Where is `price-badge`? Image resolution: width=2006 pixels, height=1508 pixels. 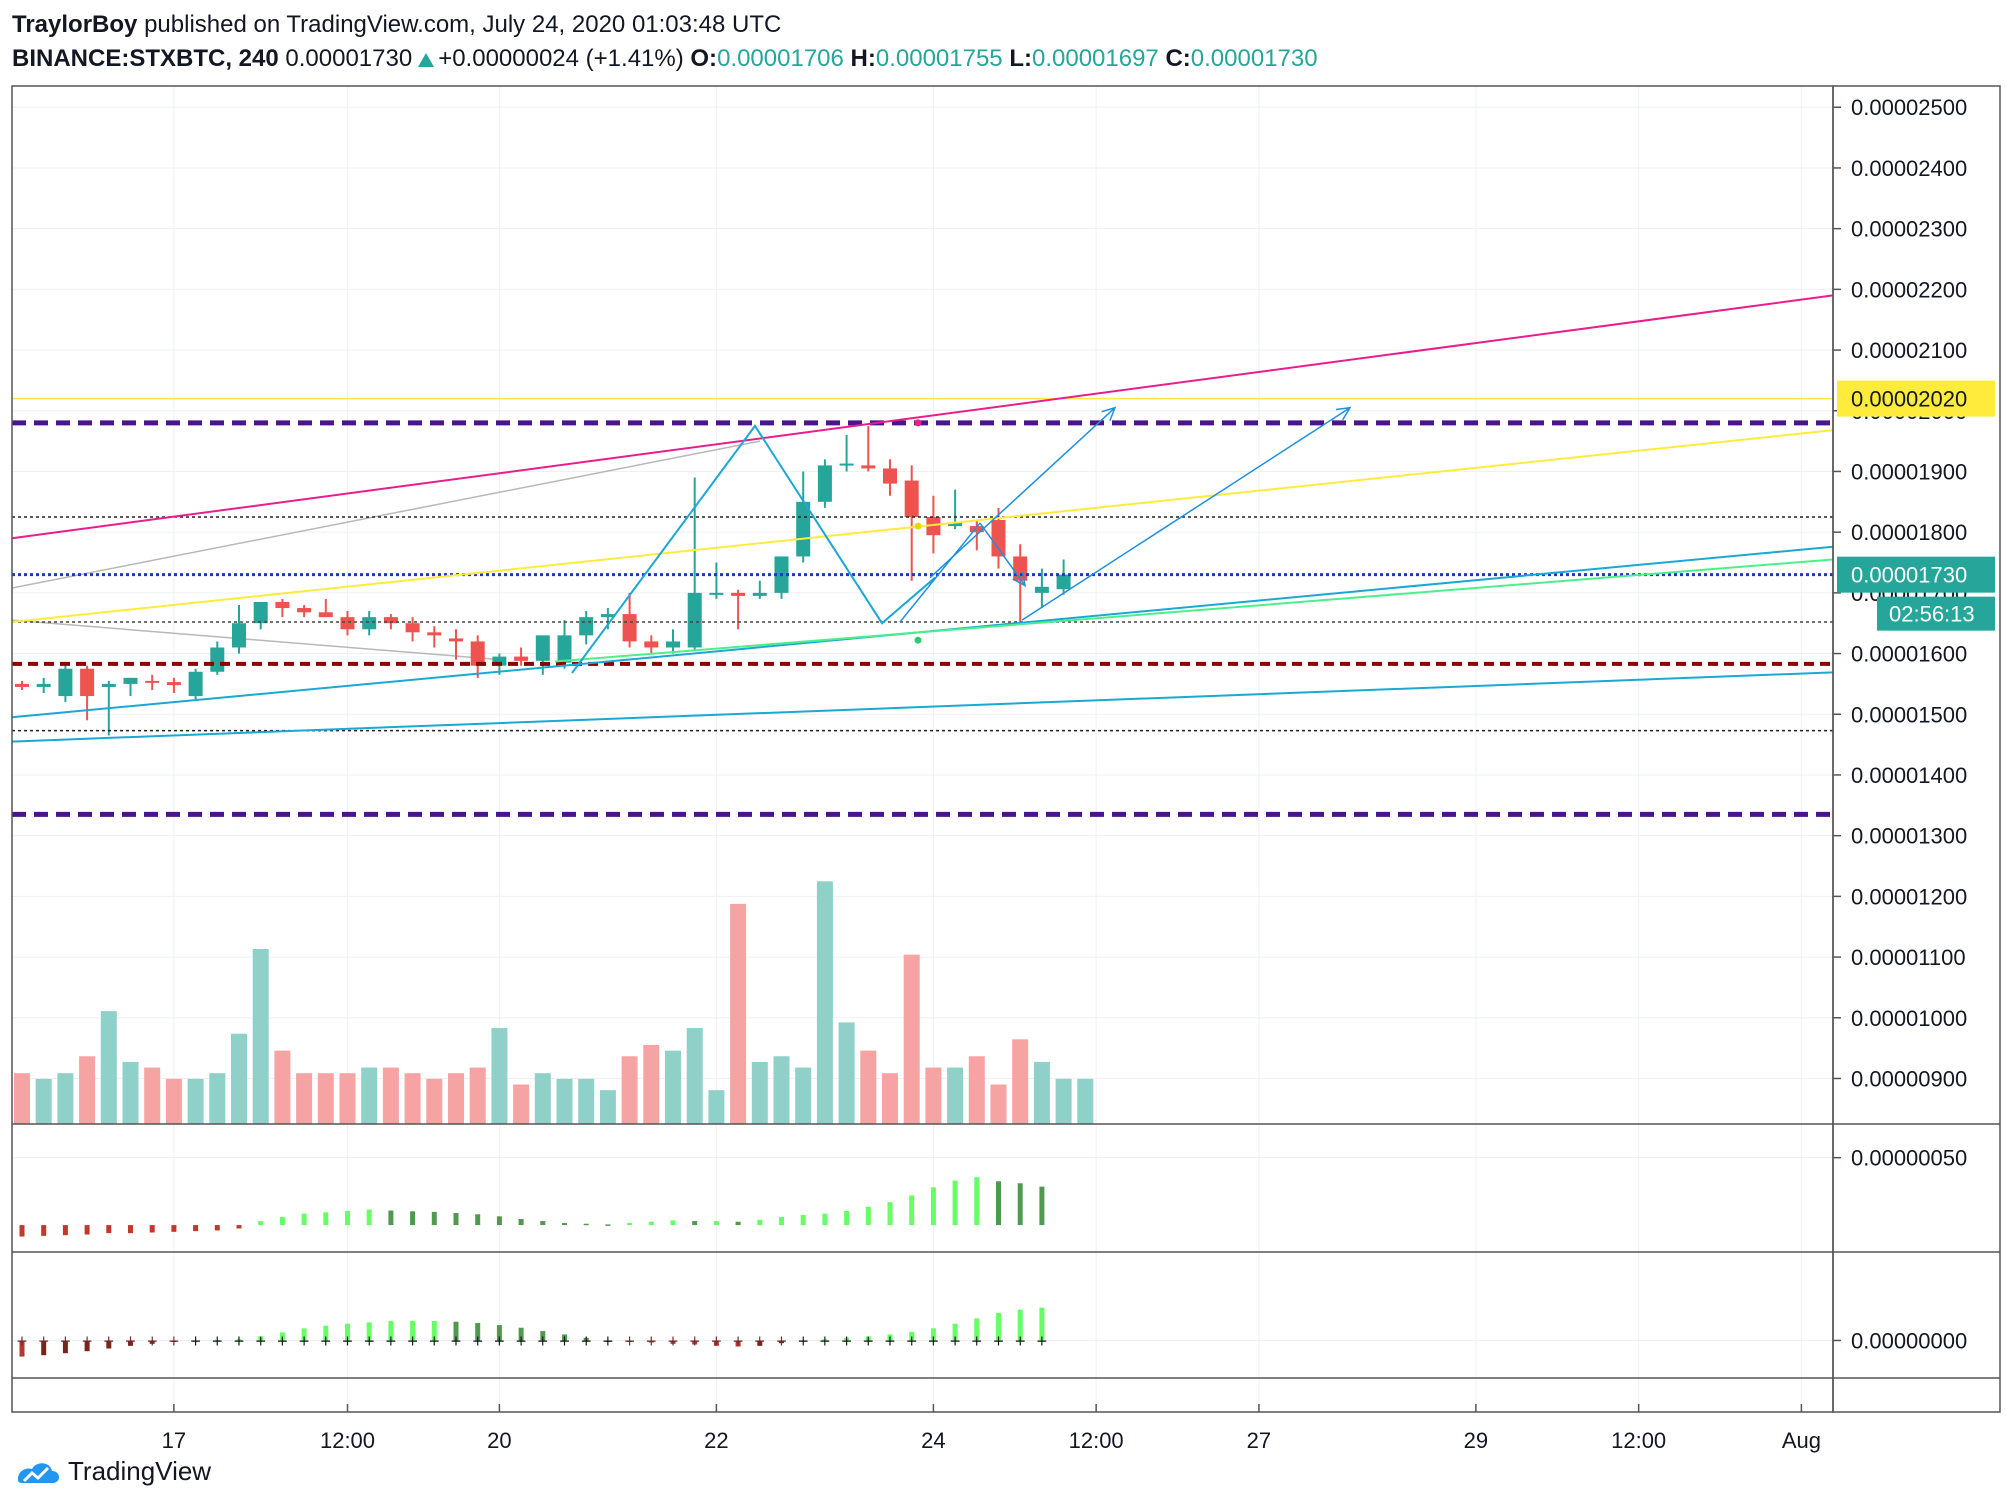 price-badge is located at coordinates (1916, 574).